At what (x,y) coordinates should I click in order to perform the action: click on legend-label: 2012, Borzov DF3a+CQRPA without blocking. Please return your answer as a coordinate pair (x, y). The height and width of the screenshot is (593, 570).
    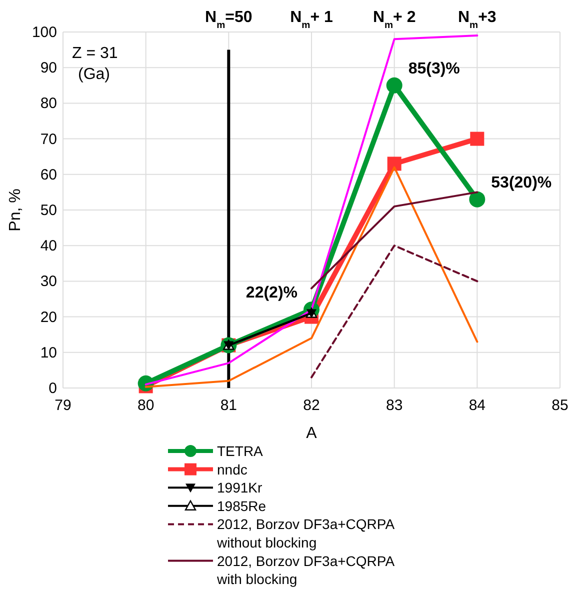
    Looking at the image, I should click on (306, 533).